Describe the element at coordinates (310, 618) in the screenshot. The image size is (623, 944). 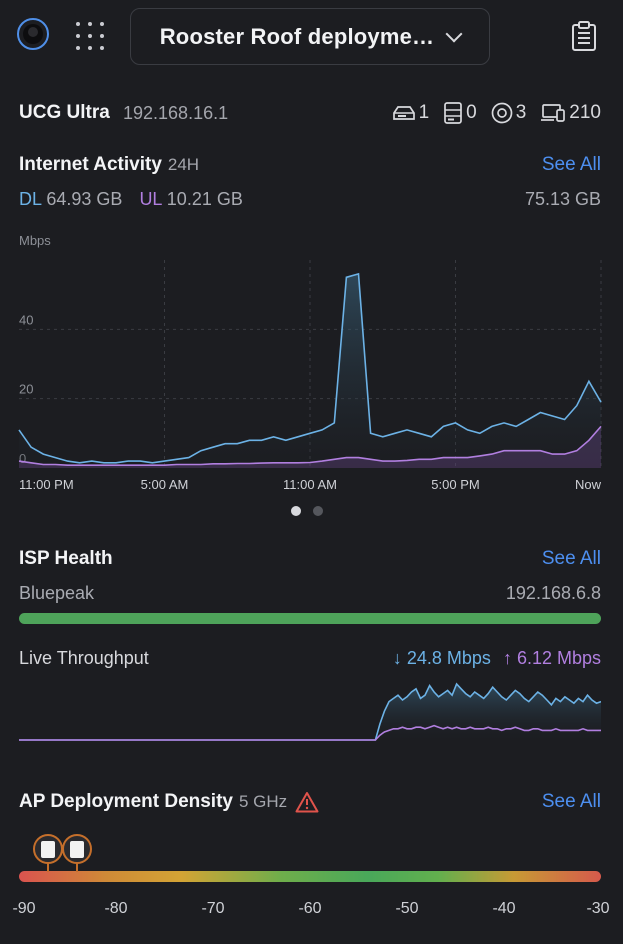
I see `isp-health-bar` at that location.